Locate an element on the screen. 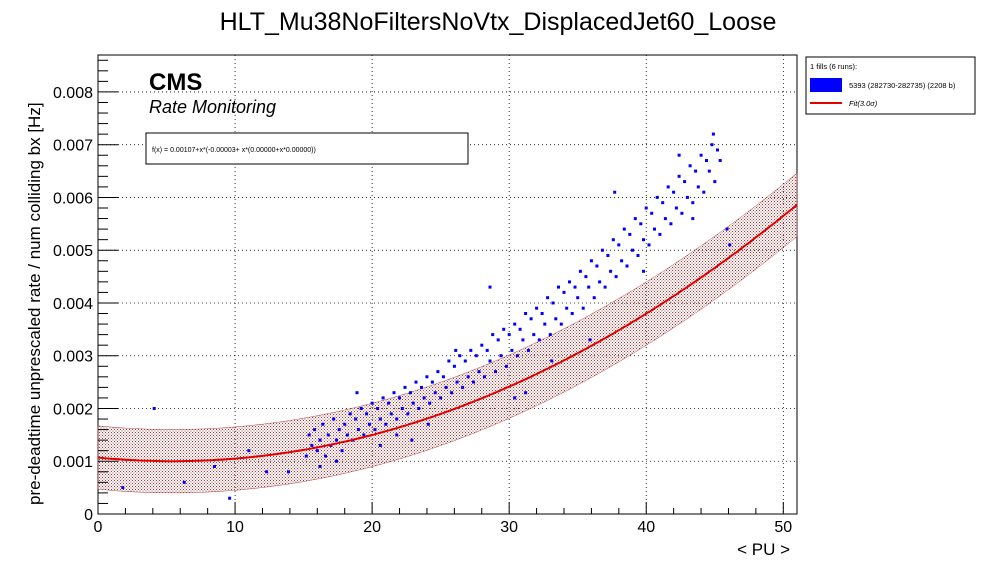 The height and width of the screenshot is (572, 996). x-axis-label: < PU > is located at coordinates (763, 549).